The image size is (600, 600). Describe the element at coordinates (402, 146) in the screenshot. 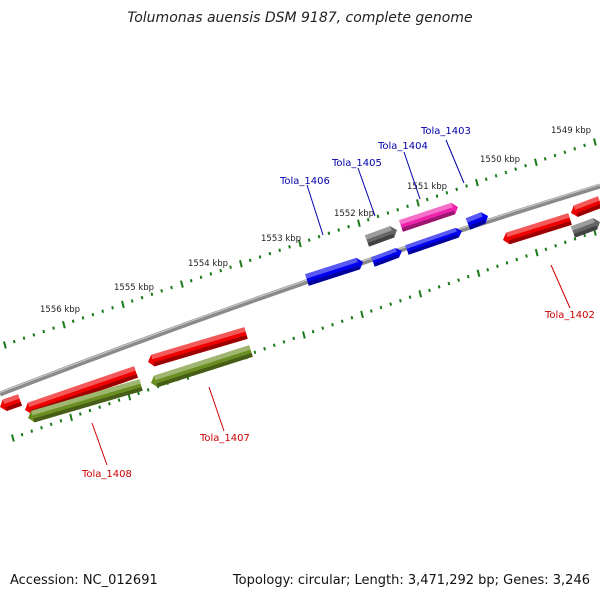

I see `gene-label: Tola_1404` at that location.